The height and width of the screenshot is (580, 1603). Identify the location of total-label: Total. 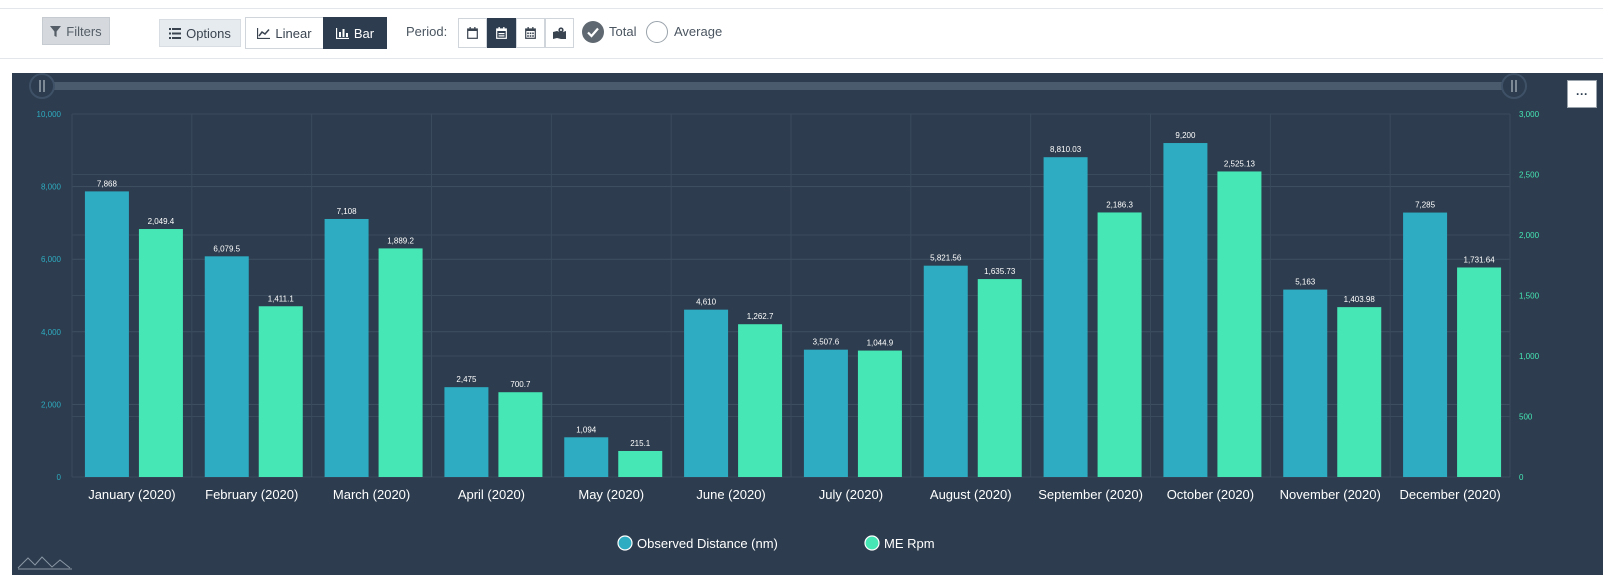
(623, 31).